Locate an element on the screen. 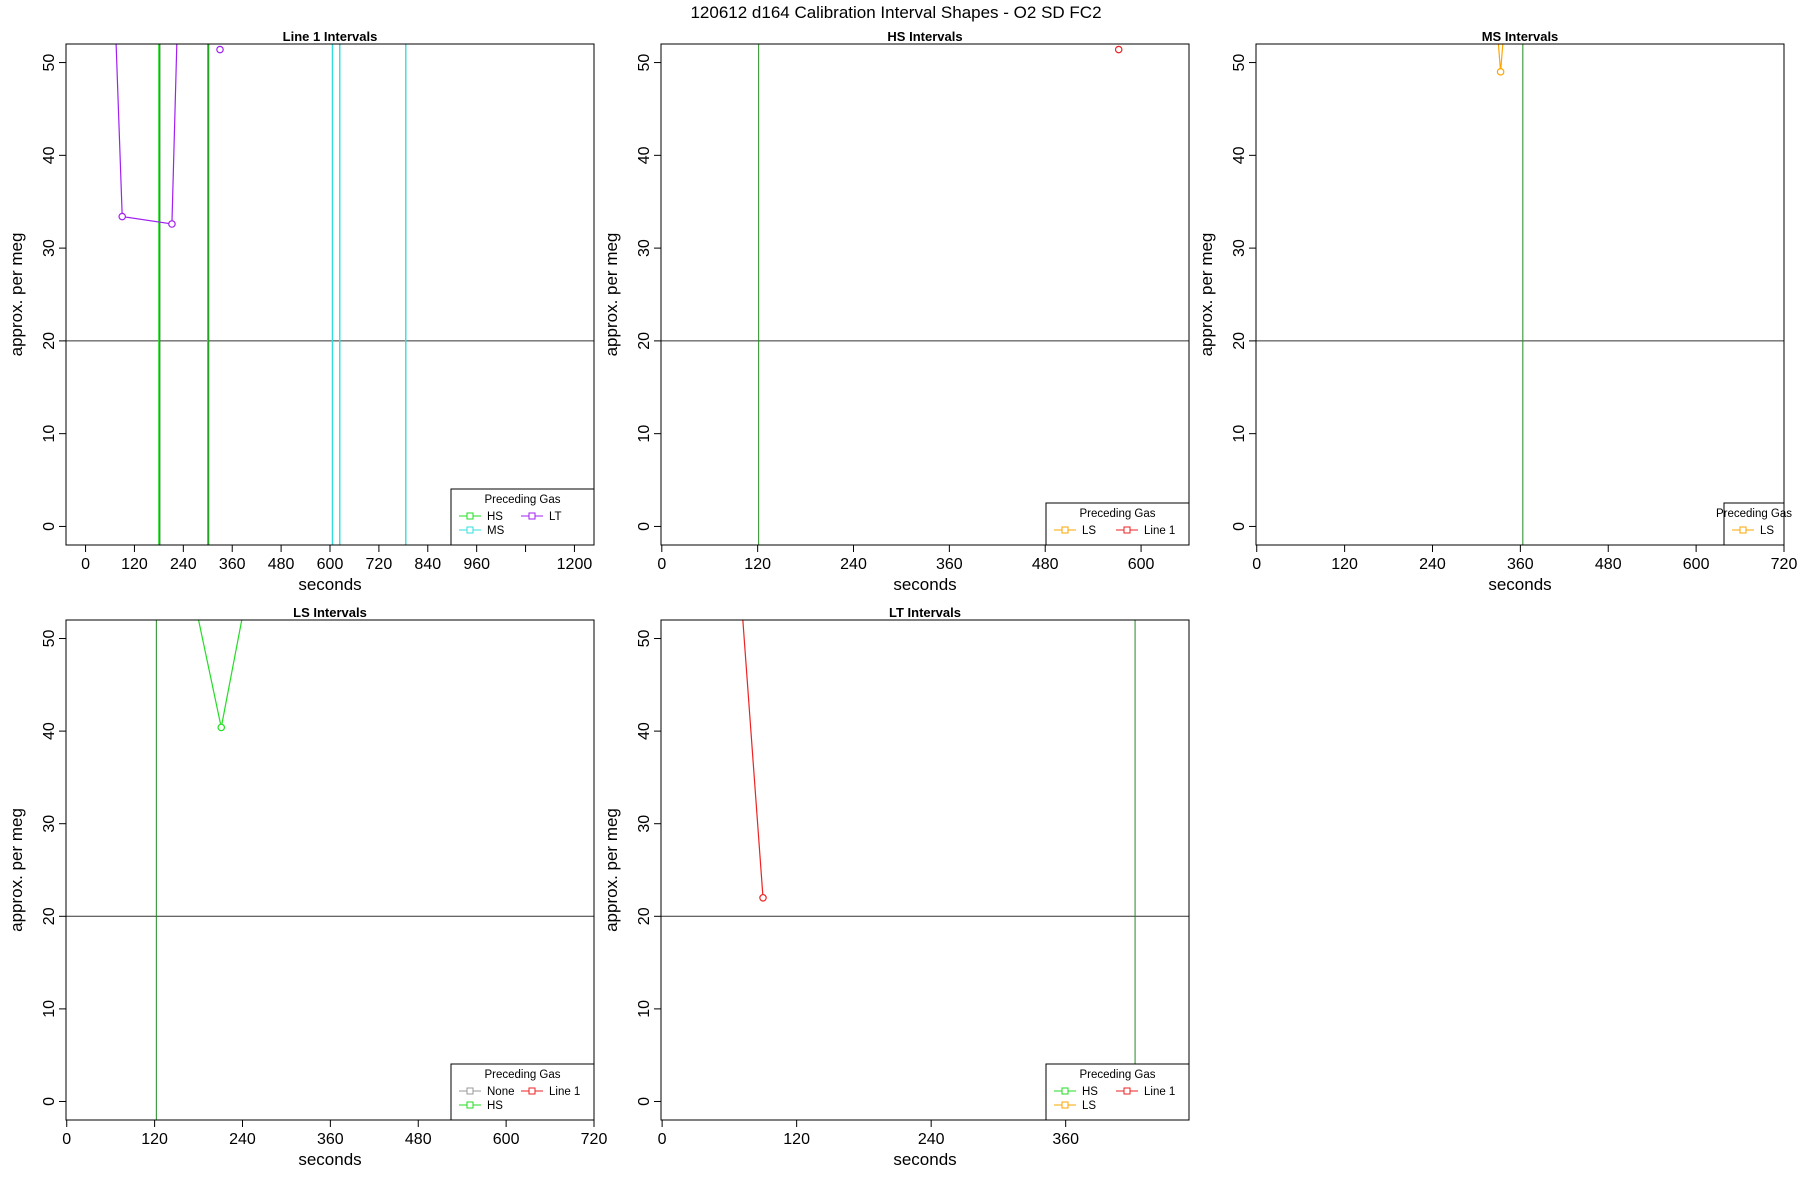 The image size is (1800, 1200). legend: Preceding Gas HS Line 1 LS is located at coordinates (1117, 1092).